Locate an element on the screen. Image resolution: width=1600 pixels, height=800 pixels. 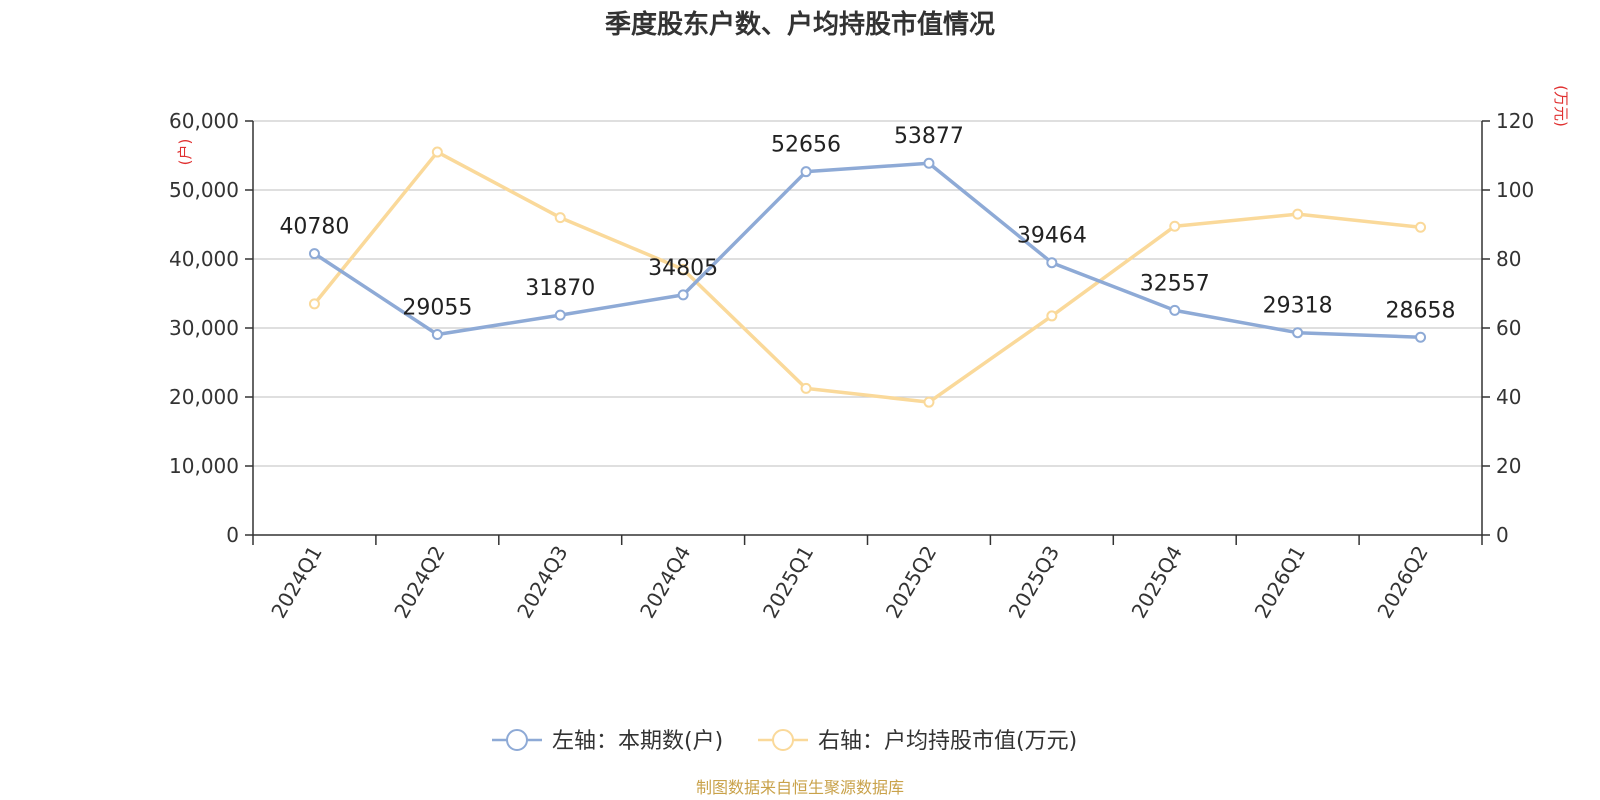
left-tick-label: 60,000 is located at coordinates (204, 121).